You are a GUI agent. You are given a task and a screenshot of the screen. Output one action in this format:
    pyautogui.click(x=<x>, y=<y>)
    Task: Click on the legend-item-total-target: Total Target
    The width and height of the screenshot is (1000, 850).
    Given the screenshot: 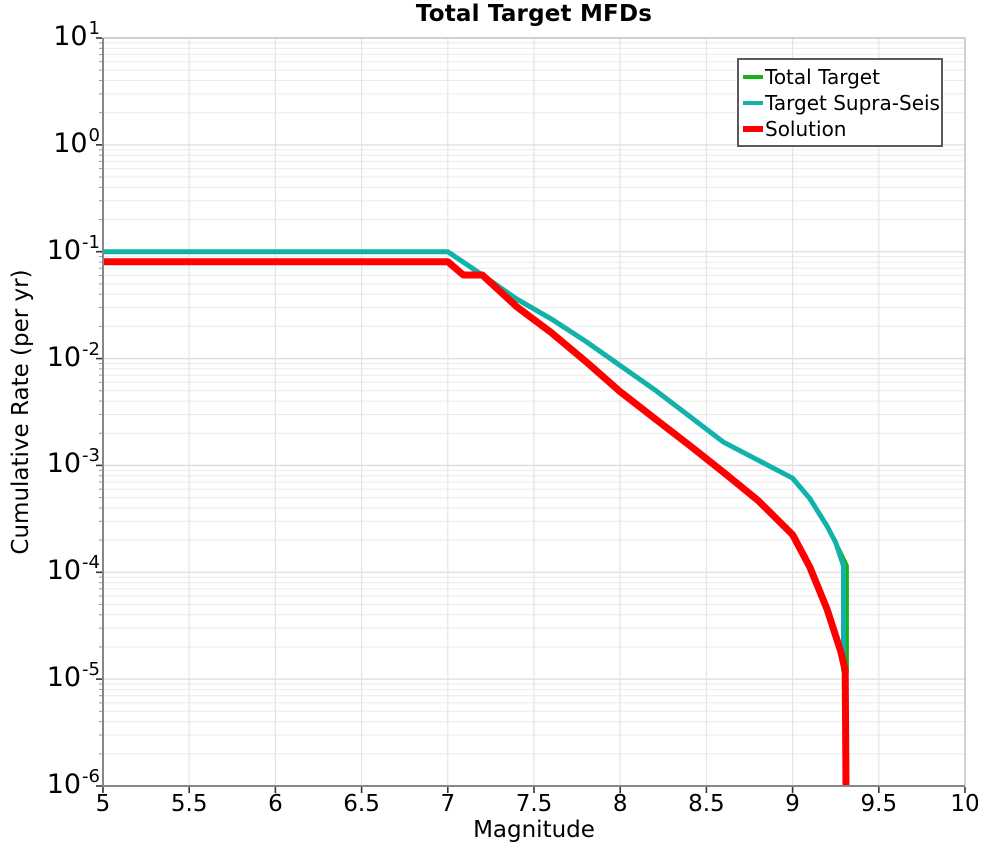 What is the action you would take?
    pyautogui.click(x=842, y=77)
    